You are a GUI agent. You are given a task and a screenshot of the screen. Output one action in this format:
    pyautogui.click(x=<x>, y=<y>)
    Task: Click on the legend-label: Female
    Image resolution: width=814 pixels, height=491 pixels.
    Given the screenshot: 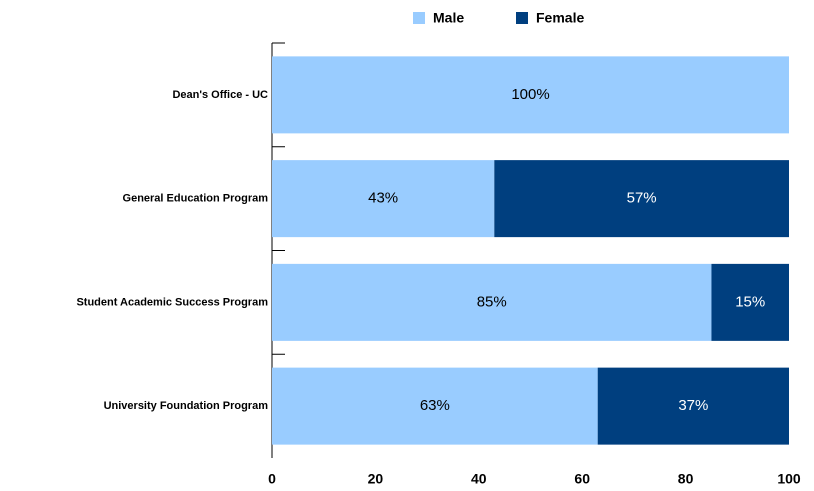 What is the action you would take?
    pyautogui.click(x=560, y=18)
    